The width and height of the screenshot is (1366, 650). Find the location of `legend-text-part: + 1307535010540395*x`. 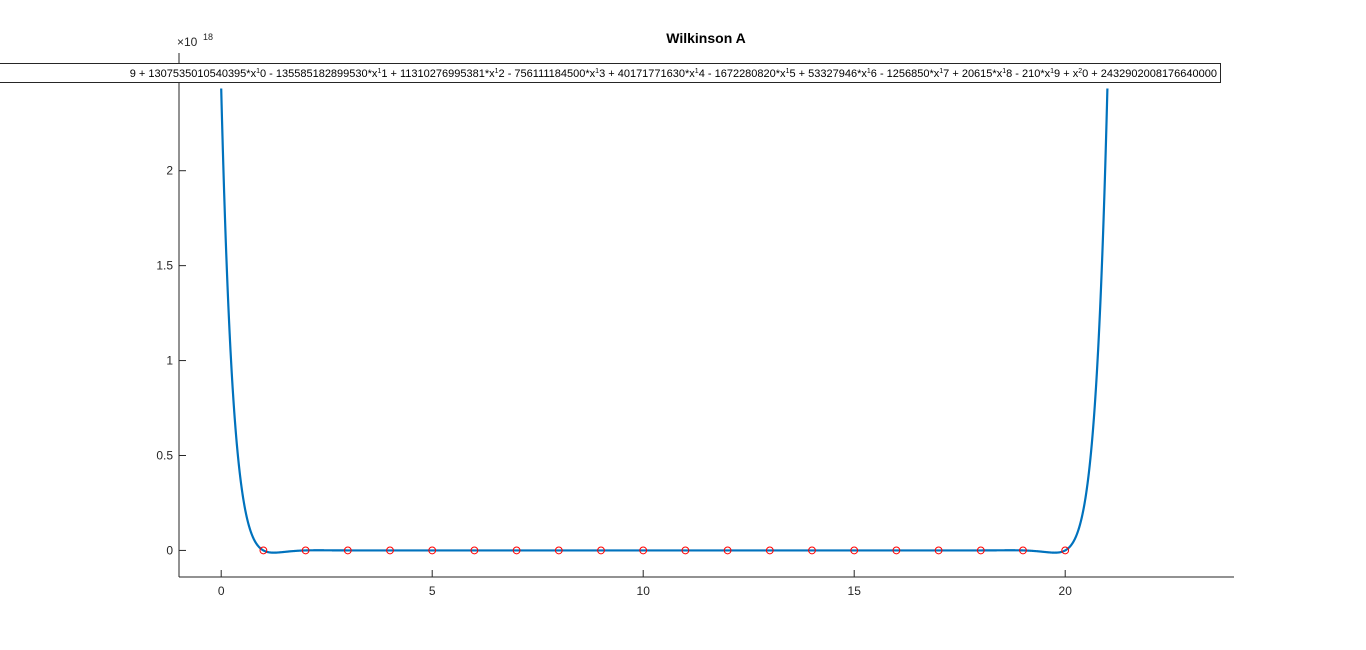

legend-text-part: + 1307535010540395*x is located at coordinates (196, 74).